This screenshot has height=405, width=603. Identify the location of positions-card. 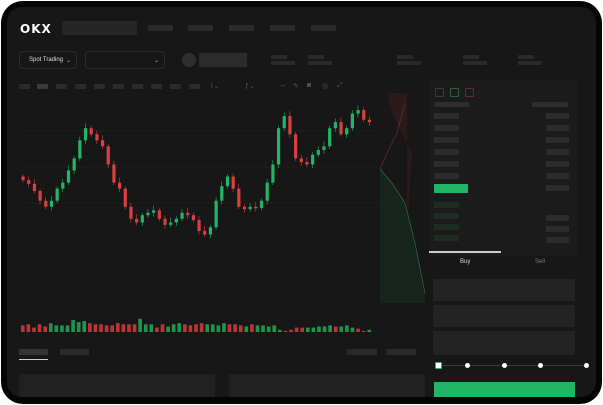
(327, 385).